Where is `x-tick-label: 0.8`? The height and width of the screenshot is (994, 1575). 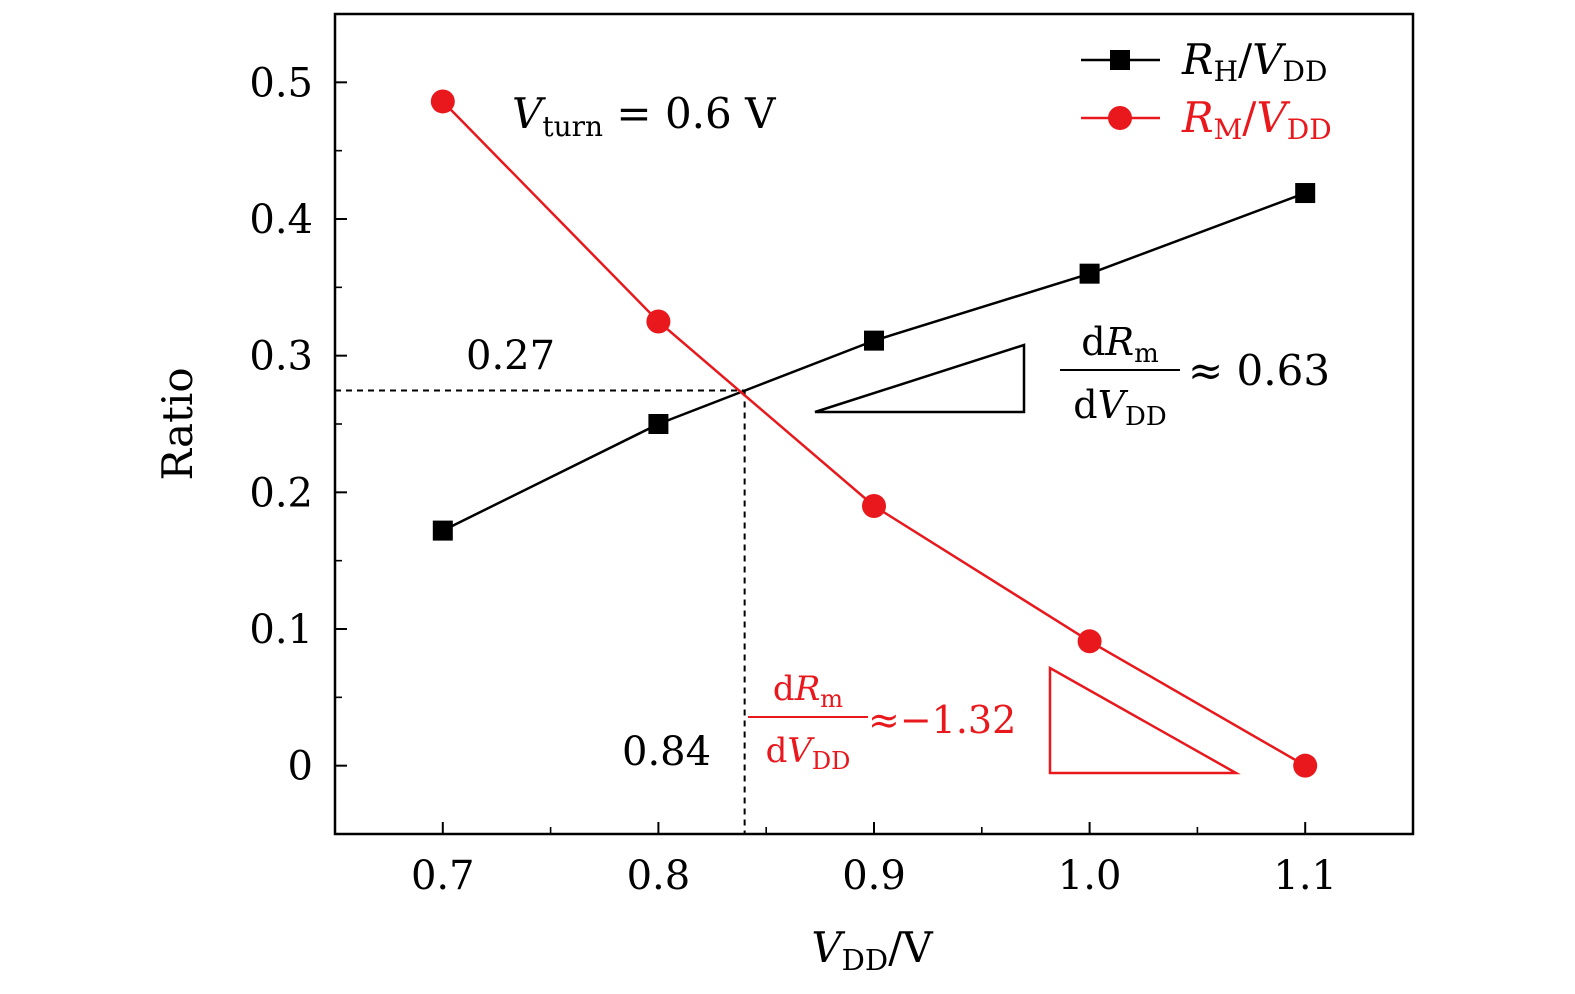
x-tick-label: 0.8 is located at coordinates (659, 876).